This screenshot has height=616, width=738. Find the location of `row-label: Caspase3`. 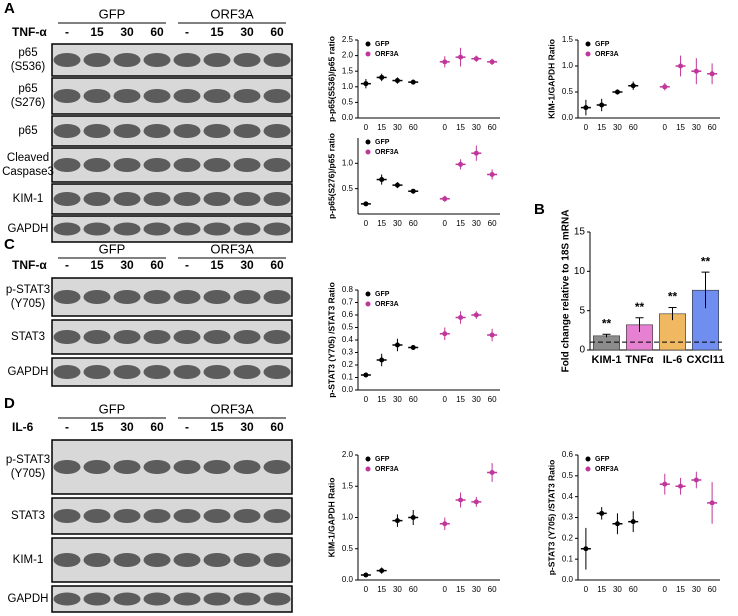

row-label: Caspase3 is located at coordinates (28, 172).